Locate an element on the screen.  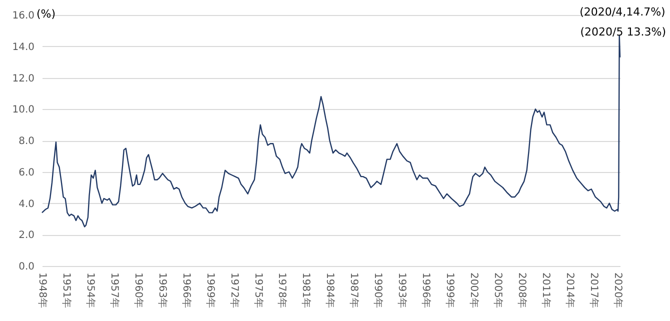
x-tick-label: 2005年 is located at coordinates (498, 290).